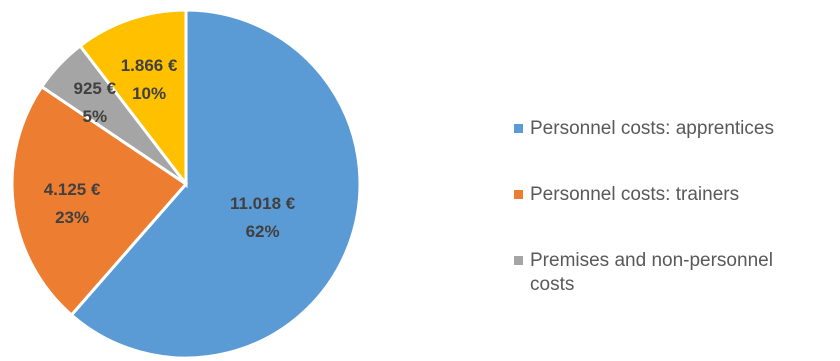 This screenshot has width=840, height=361. I want to click on slice-value-label: 925 €, so click(95, 88).